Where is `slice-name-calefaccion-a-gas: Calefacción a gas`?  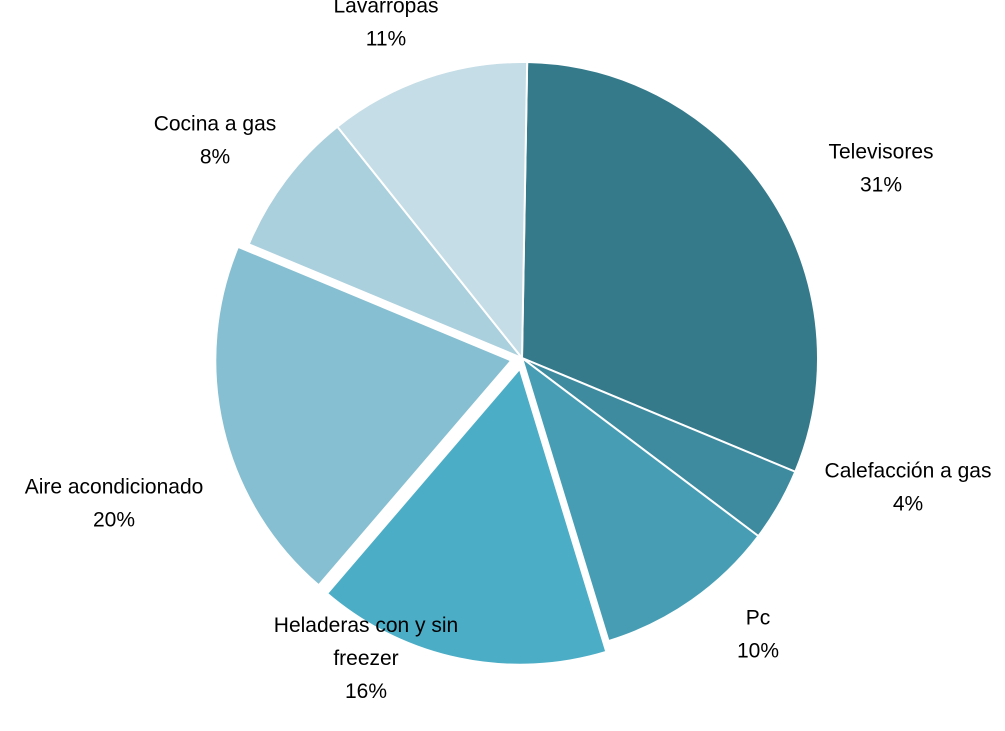 slice-name-calefaccion-a-gas: Calefacción a gas is located at coordinates (908, 471).